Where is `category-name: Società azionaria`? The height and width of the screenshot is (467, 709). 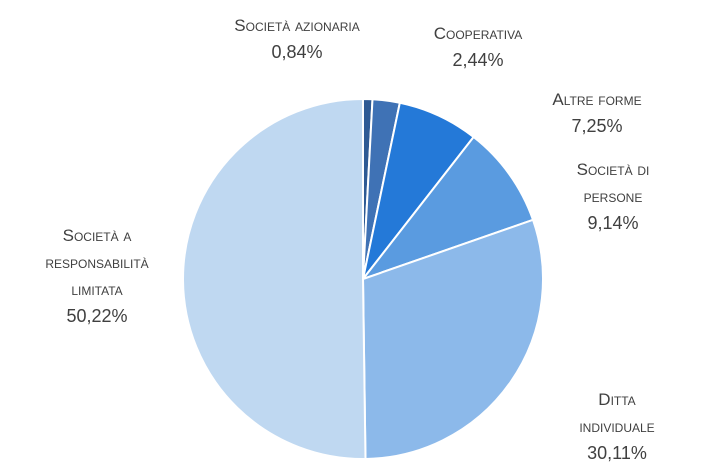
category-name: Società azionaria is located at coordinates (297, 25).